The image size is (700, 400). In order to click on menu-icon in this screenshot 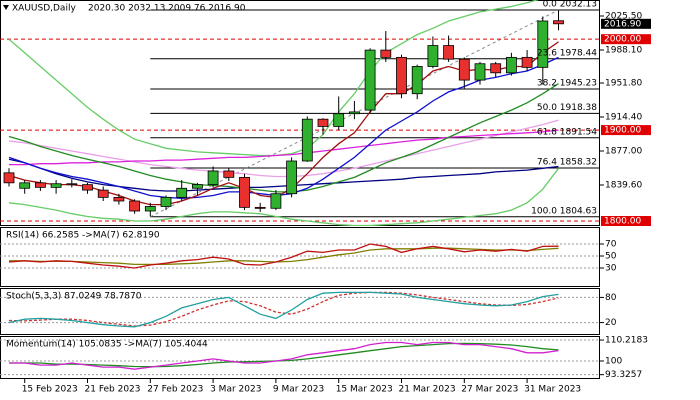, I will do `click(6, 7)`.